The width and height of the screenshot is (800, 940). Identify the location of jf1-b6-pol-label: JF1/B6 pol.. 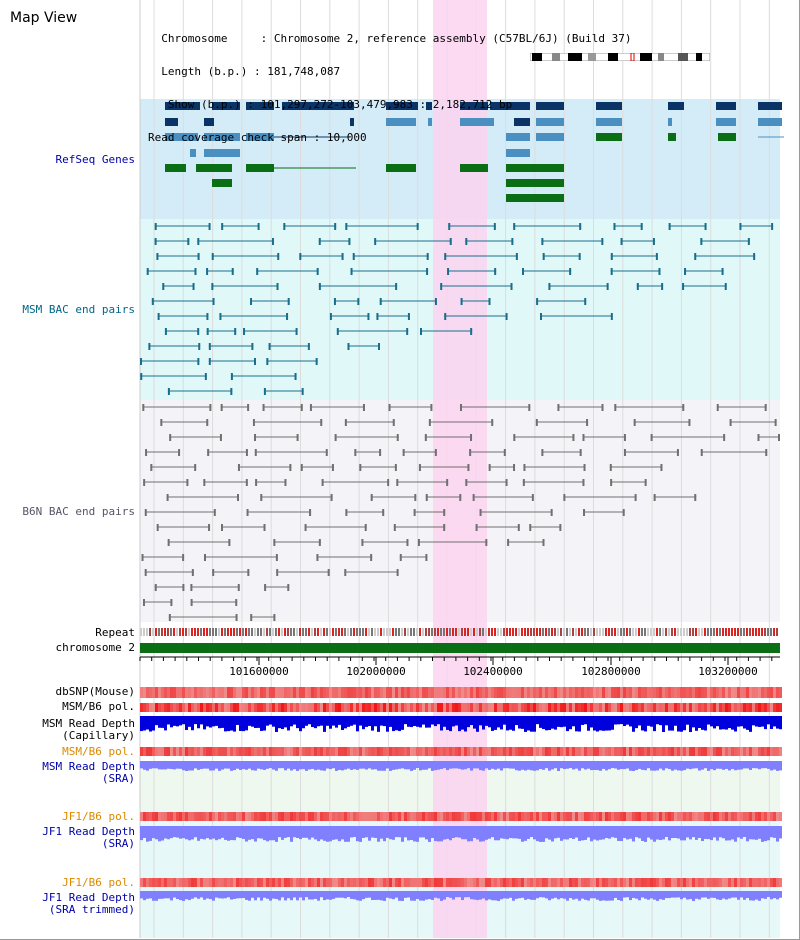
(98, 816).